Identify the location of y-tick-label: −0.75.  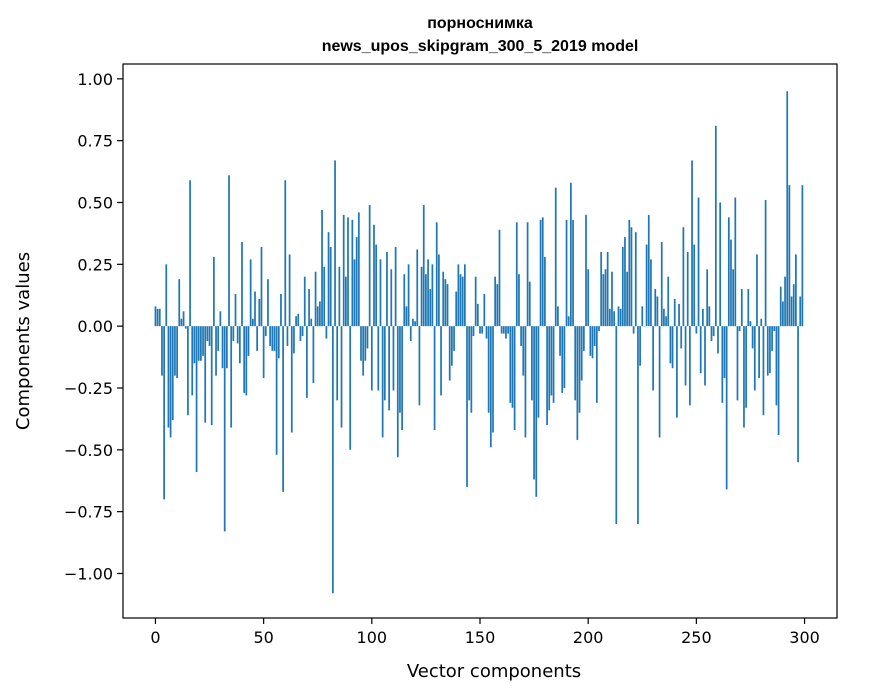
(88, 512).